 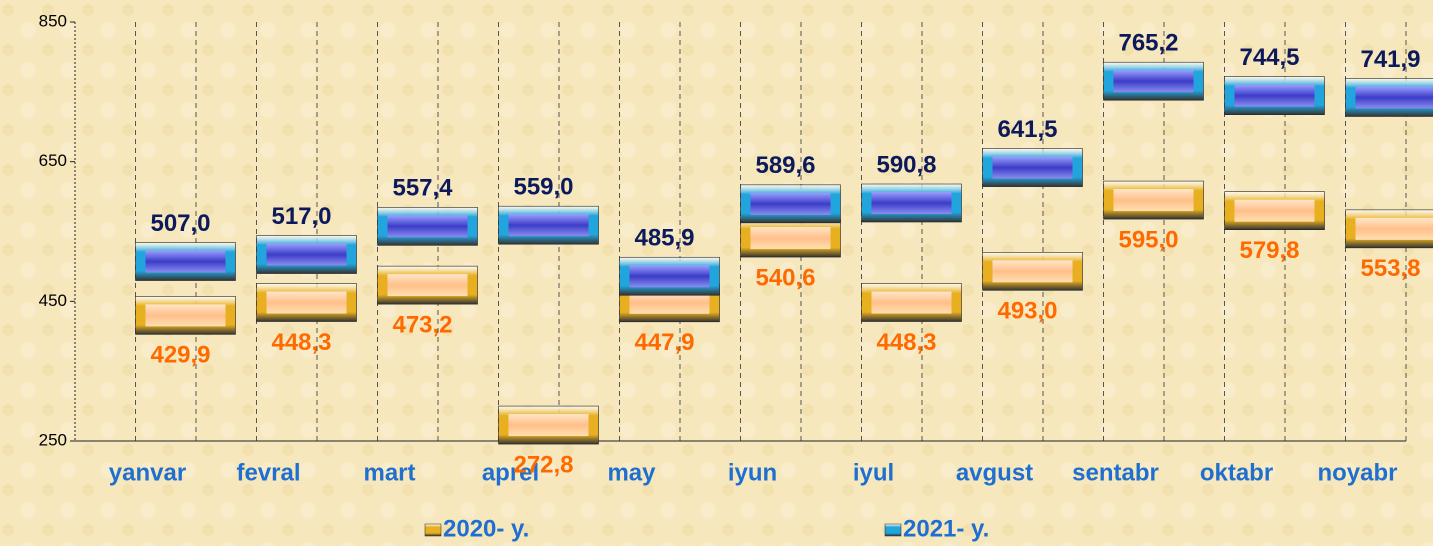 I want to click on y-tick-label: 250, so click(x=53, y=439).